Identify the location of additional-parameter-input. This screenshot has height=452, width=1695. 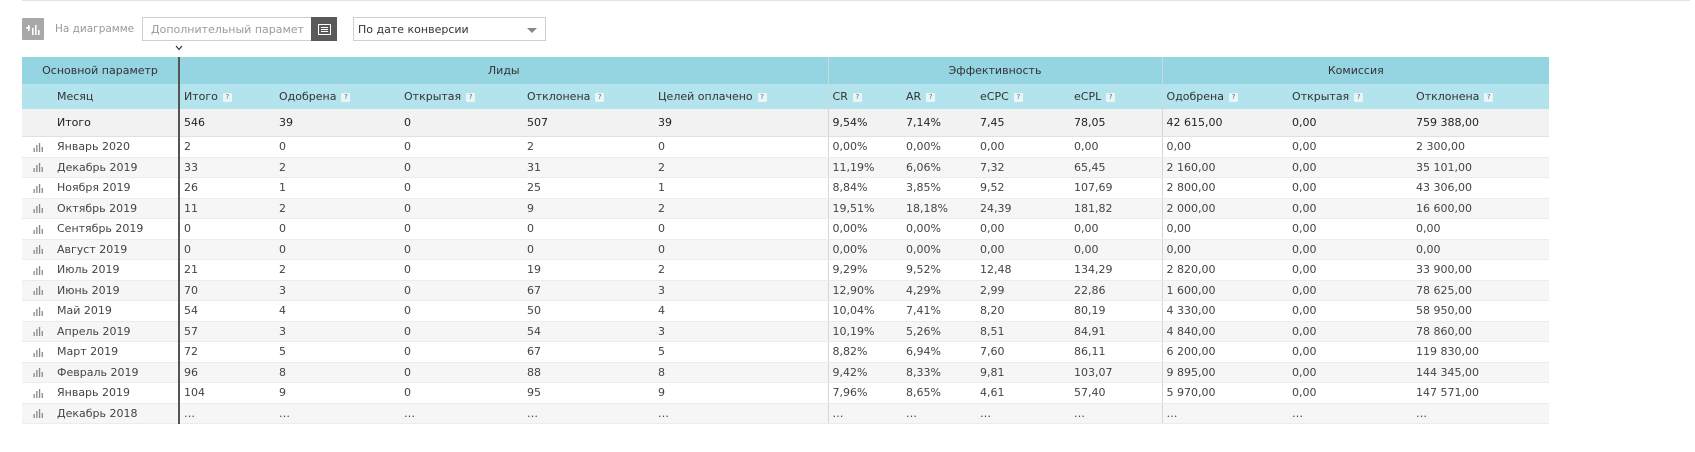
(227, 29).